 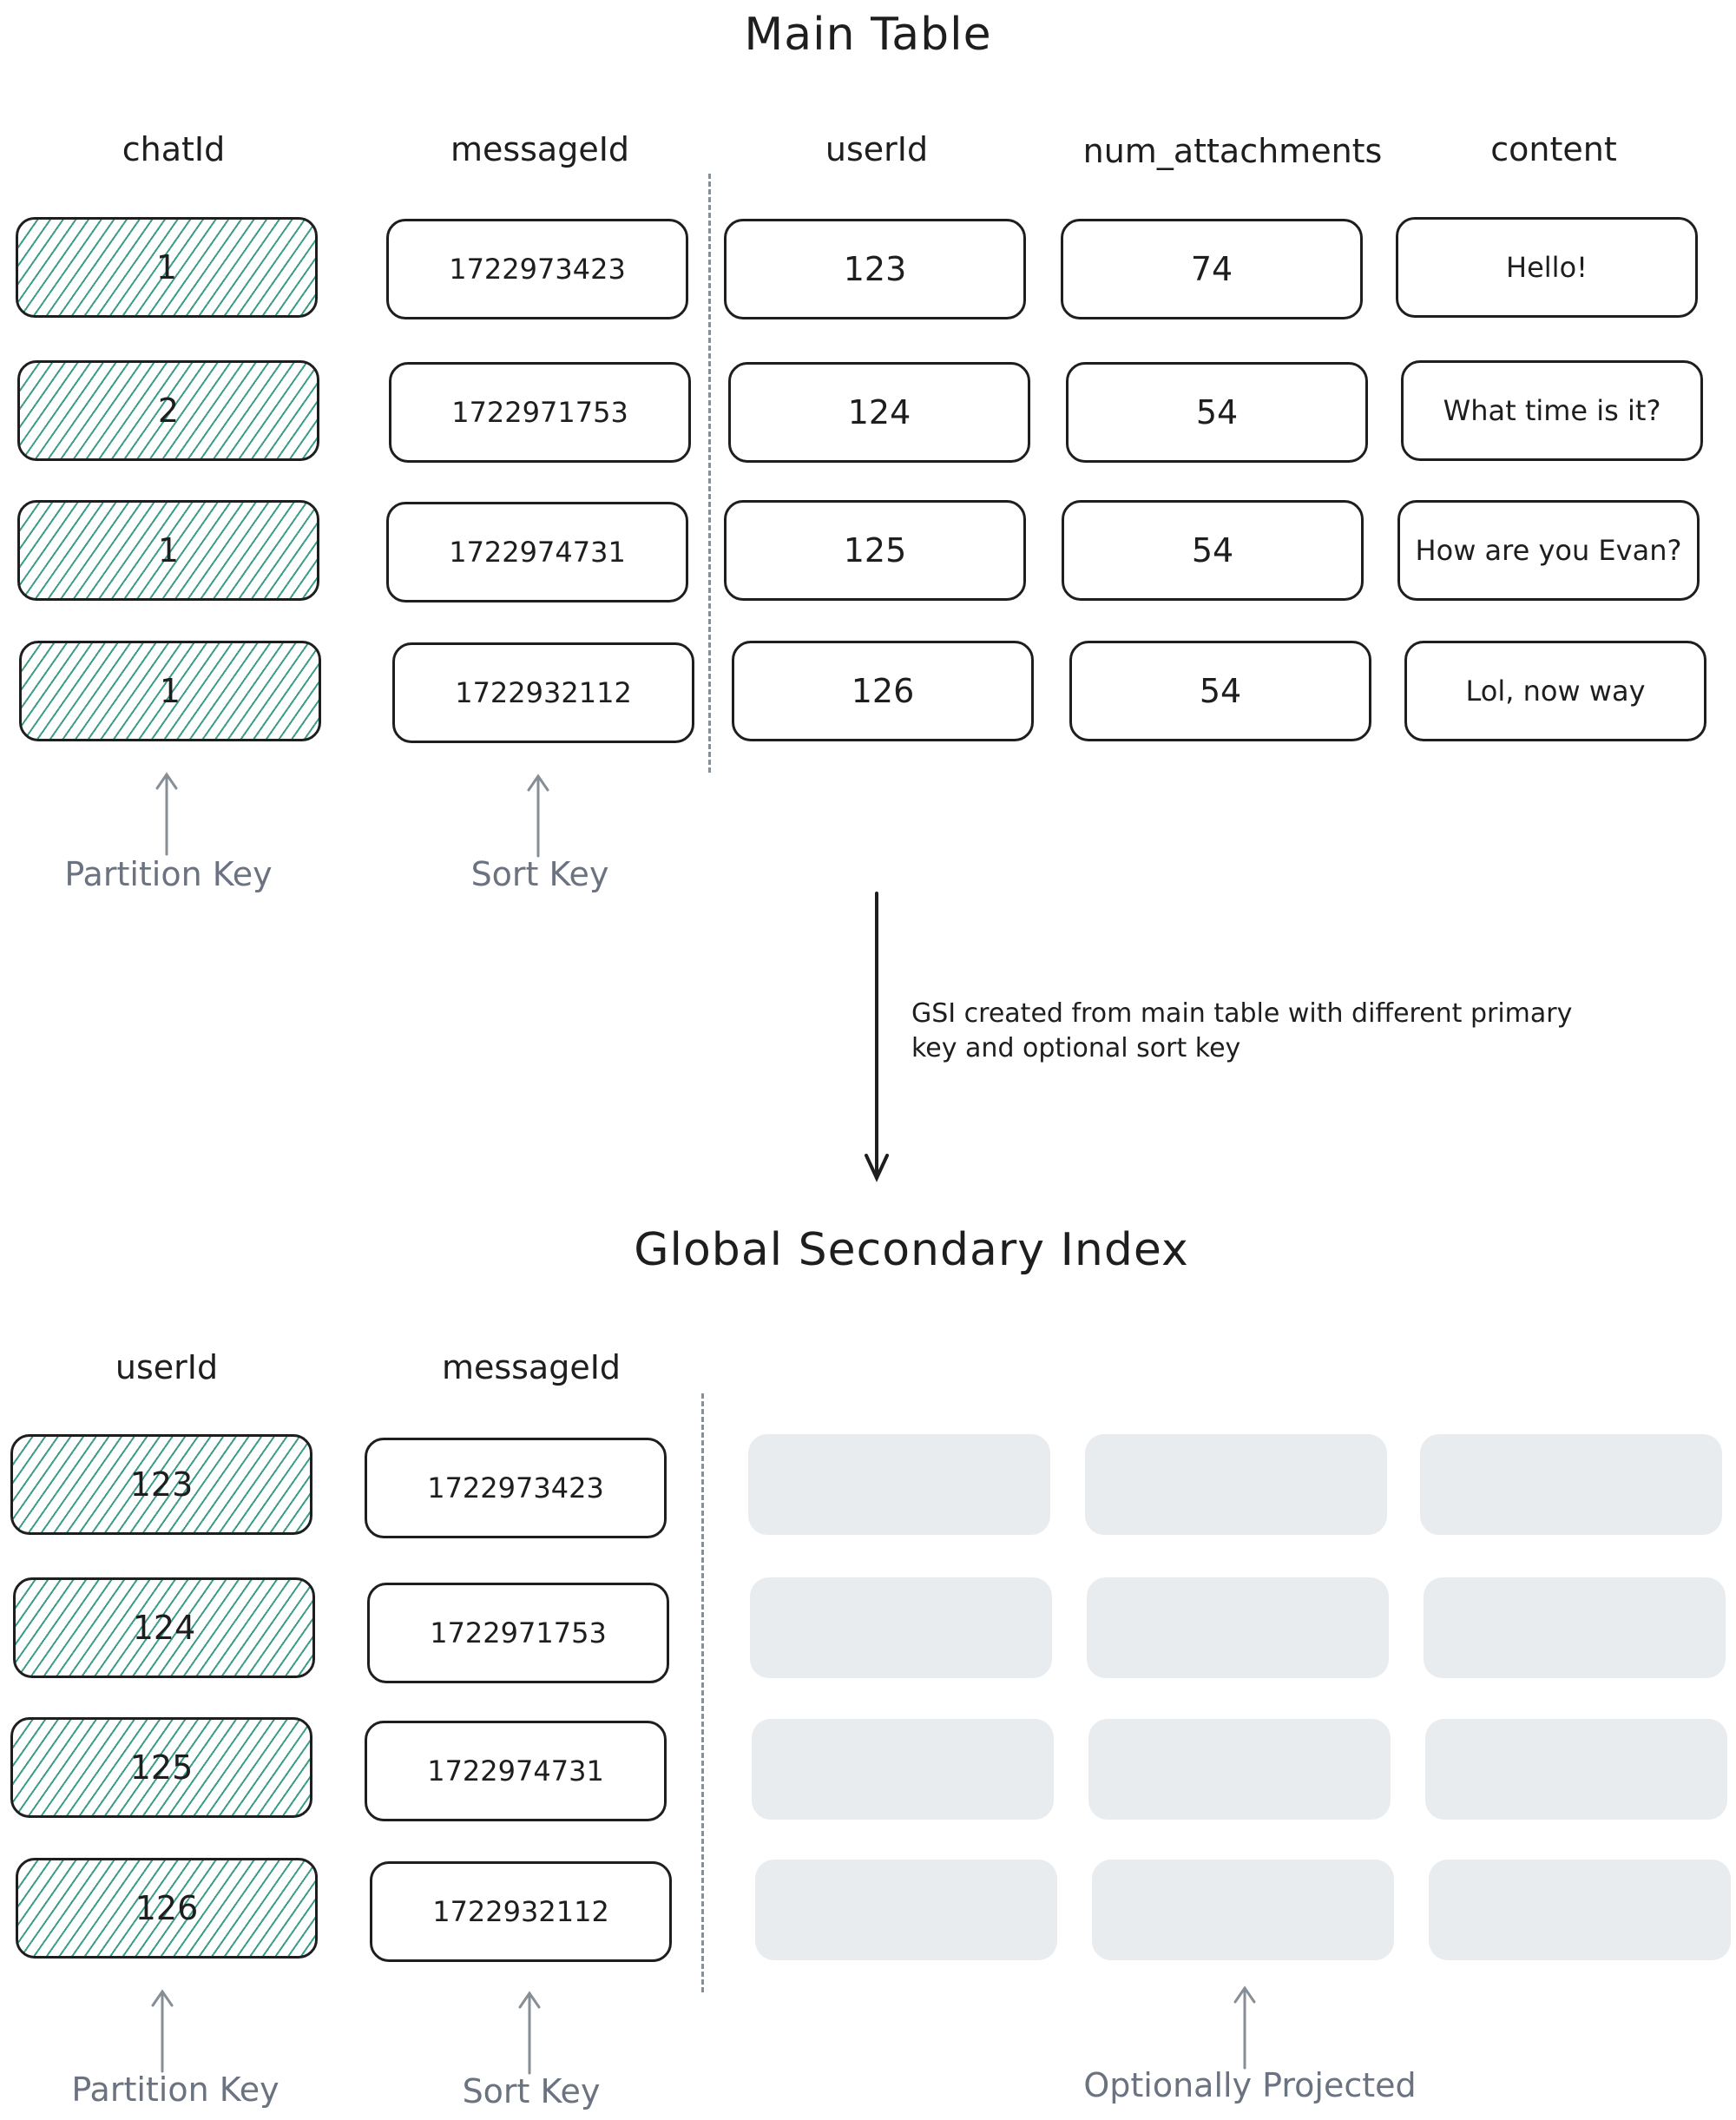 I want to click on gsi-sort-key-label: Sort Key, so click(x=531, y=2091).